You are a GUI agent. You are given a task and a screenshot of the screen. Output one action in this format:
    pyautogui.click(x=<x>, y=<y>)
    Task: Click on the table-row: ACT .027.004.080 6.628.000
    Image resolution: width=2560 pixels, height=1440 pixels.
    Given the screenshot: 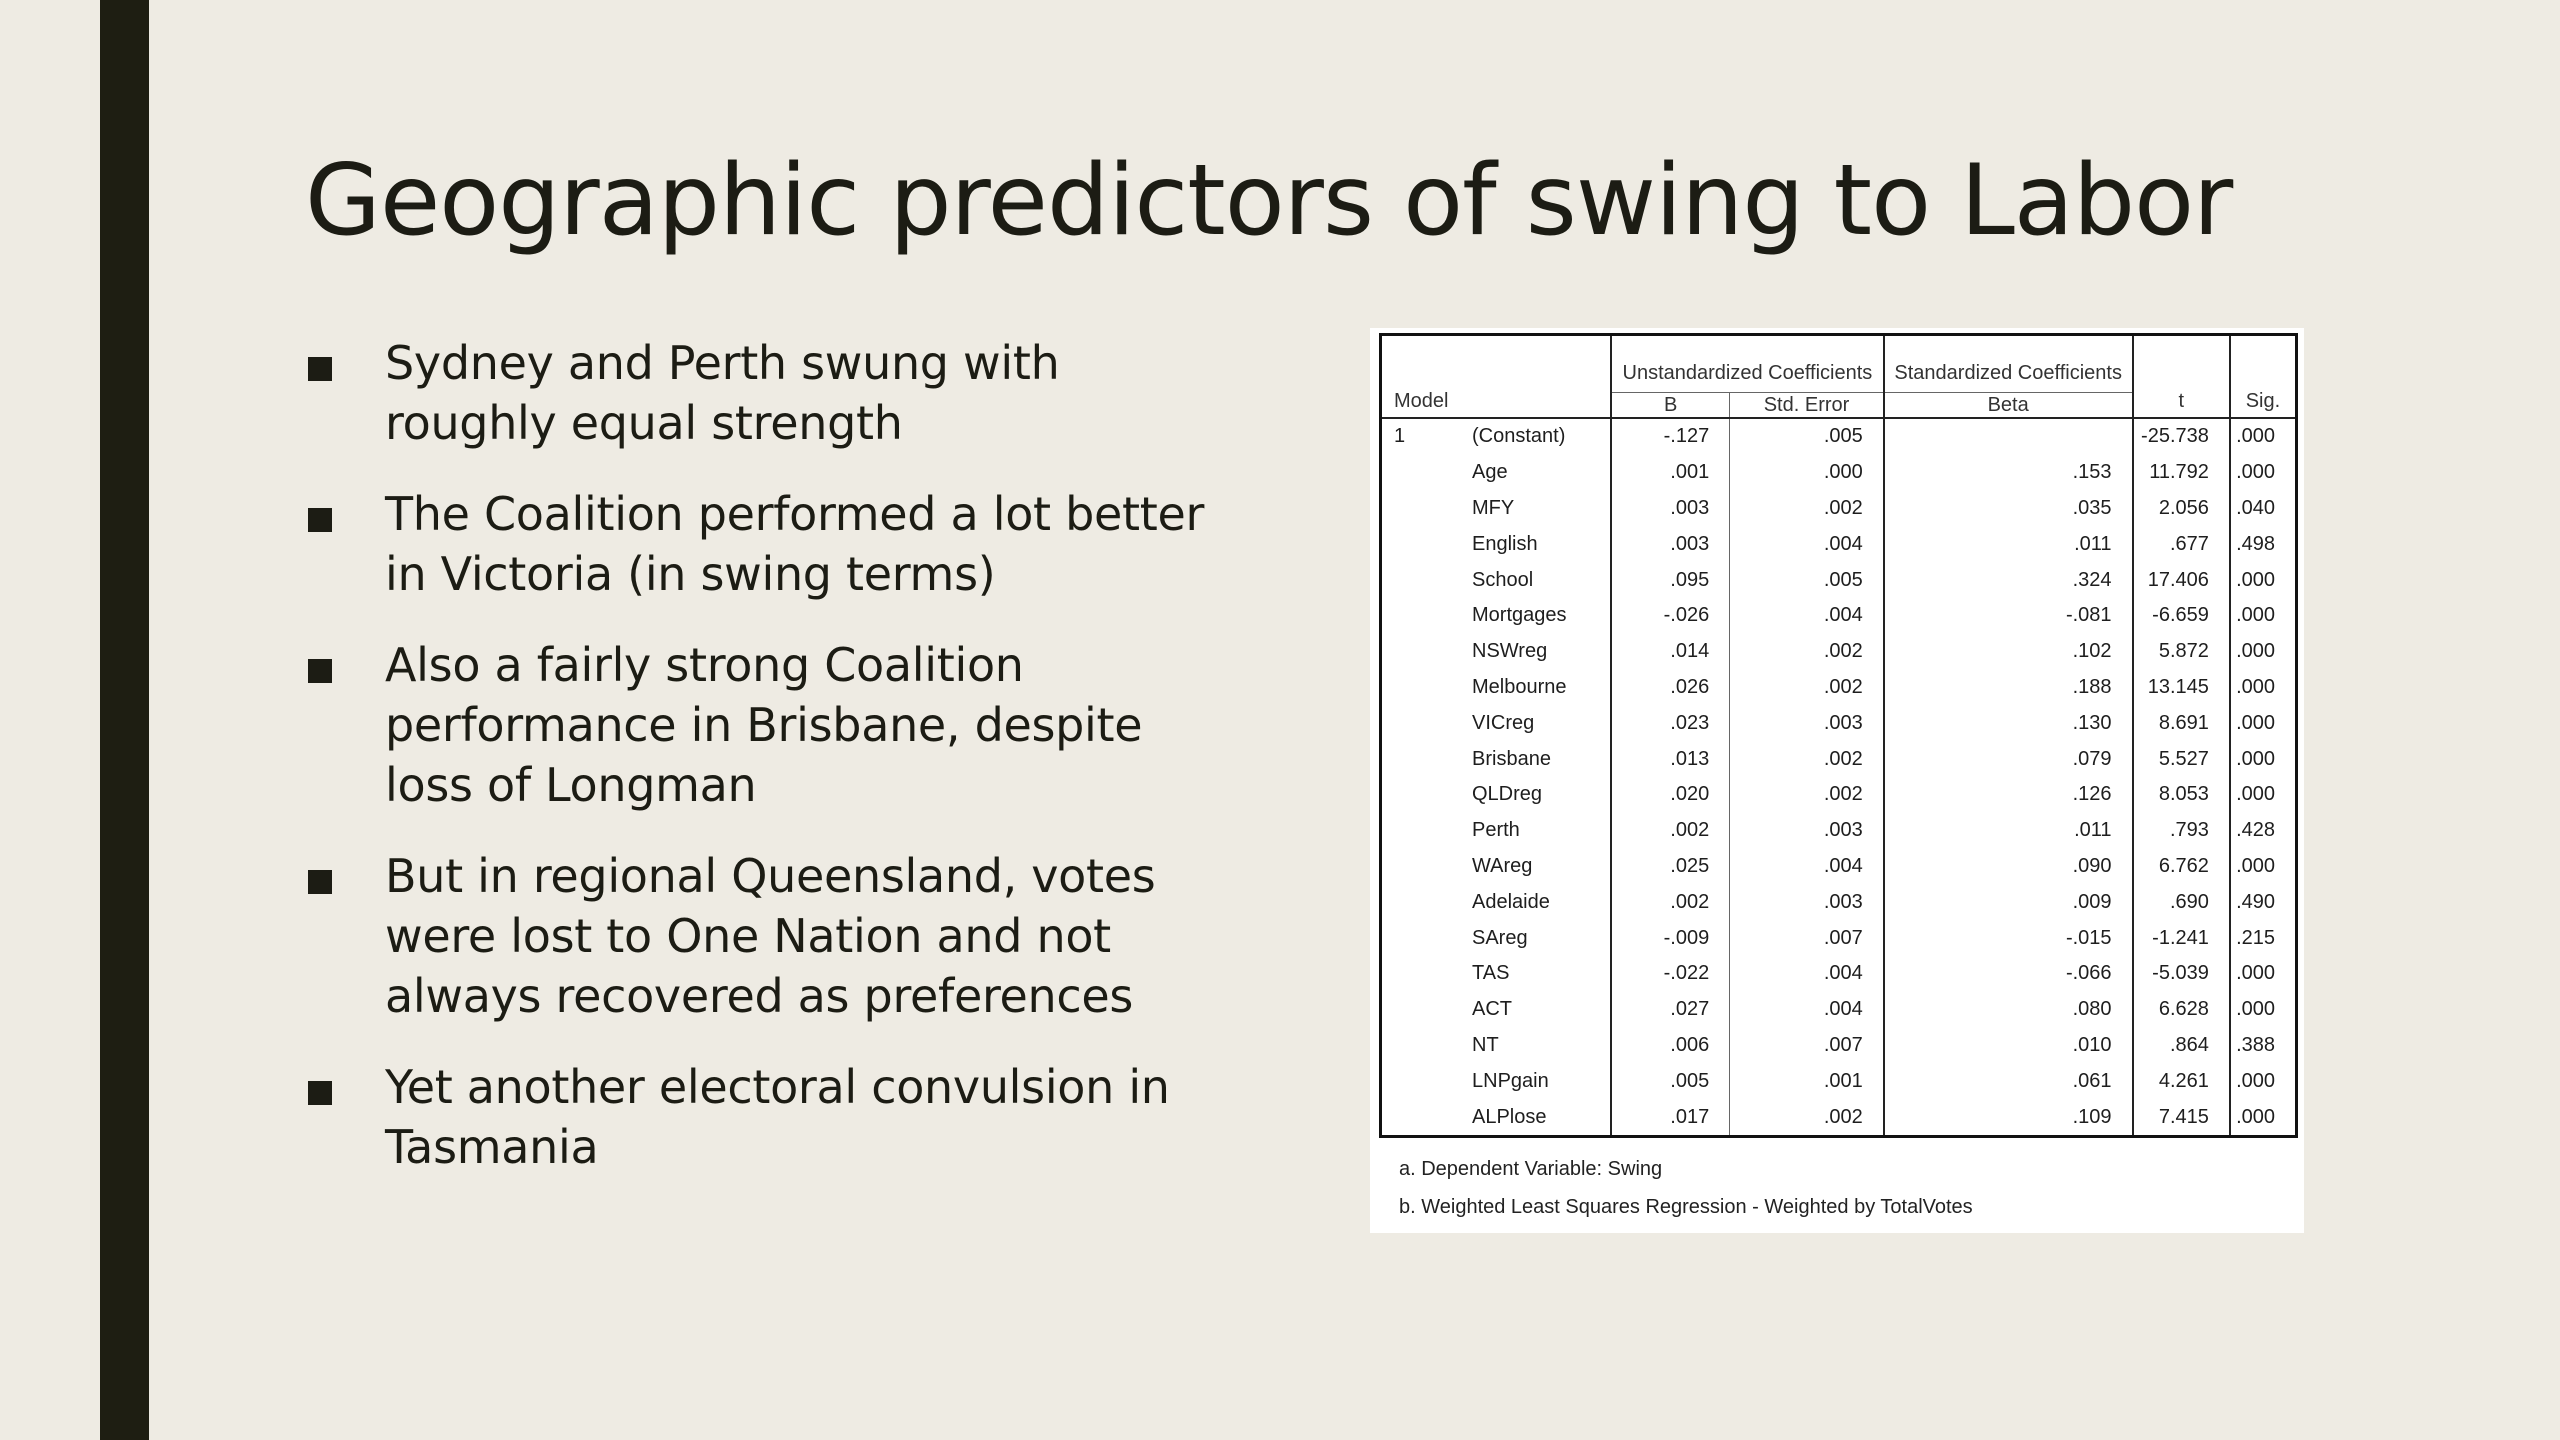 What is the action you would take?
    pyautogui.click(x=1839, y=1009)
    